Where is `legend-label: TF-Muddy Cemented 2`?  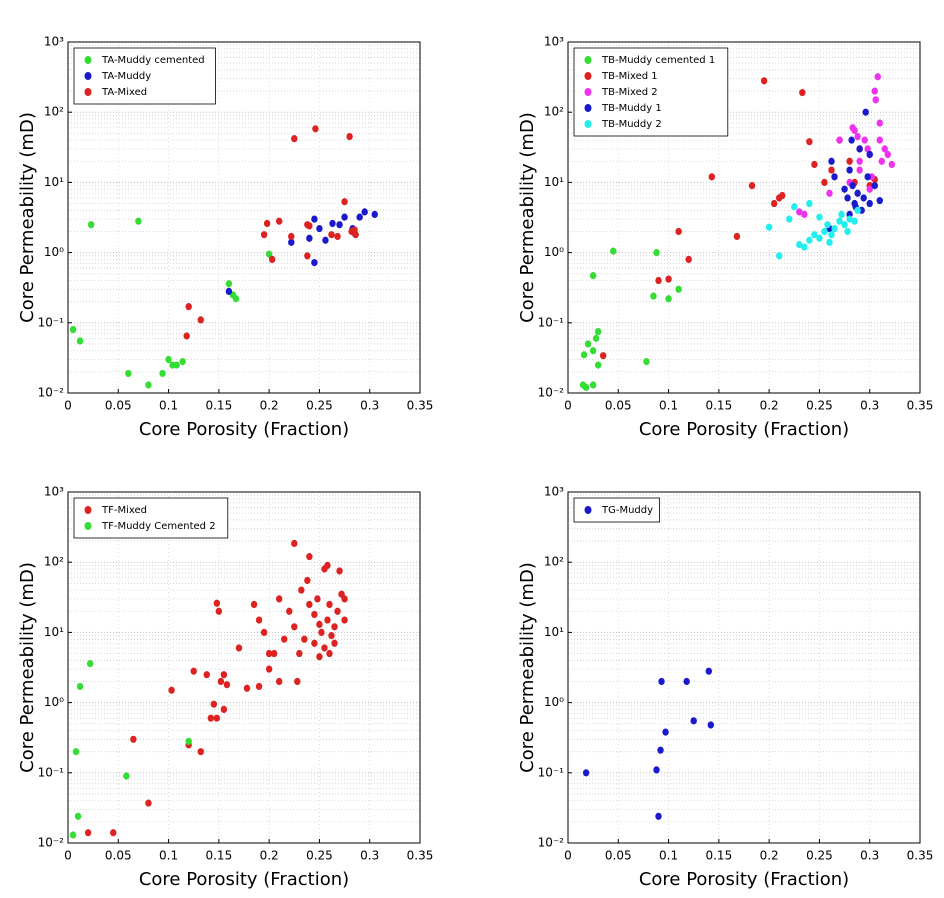 legend-label: TF-Muddy Cemented 2 is located at coordinates (158, 526).